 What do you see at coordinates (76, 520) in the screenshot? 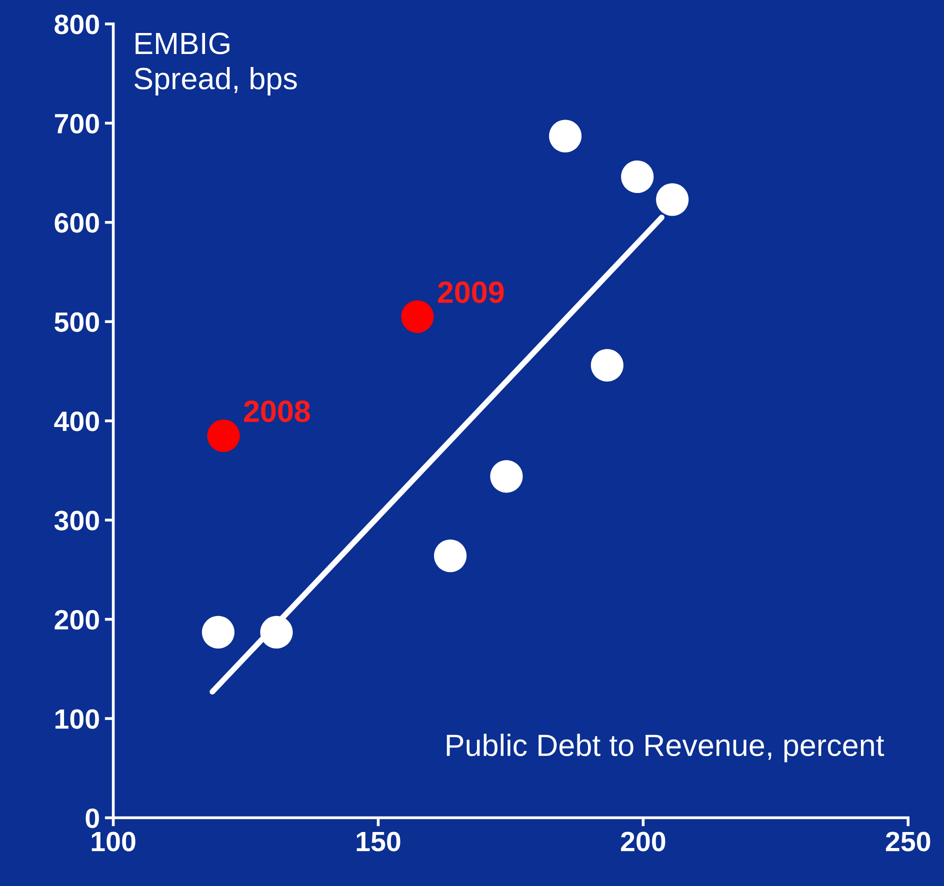
I see `y-tick-label: 300` at bounding box center [76, 520].